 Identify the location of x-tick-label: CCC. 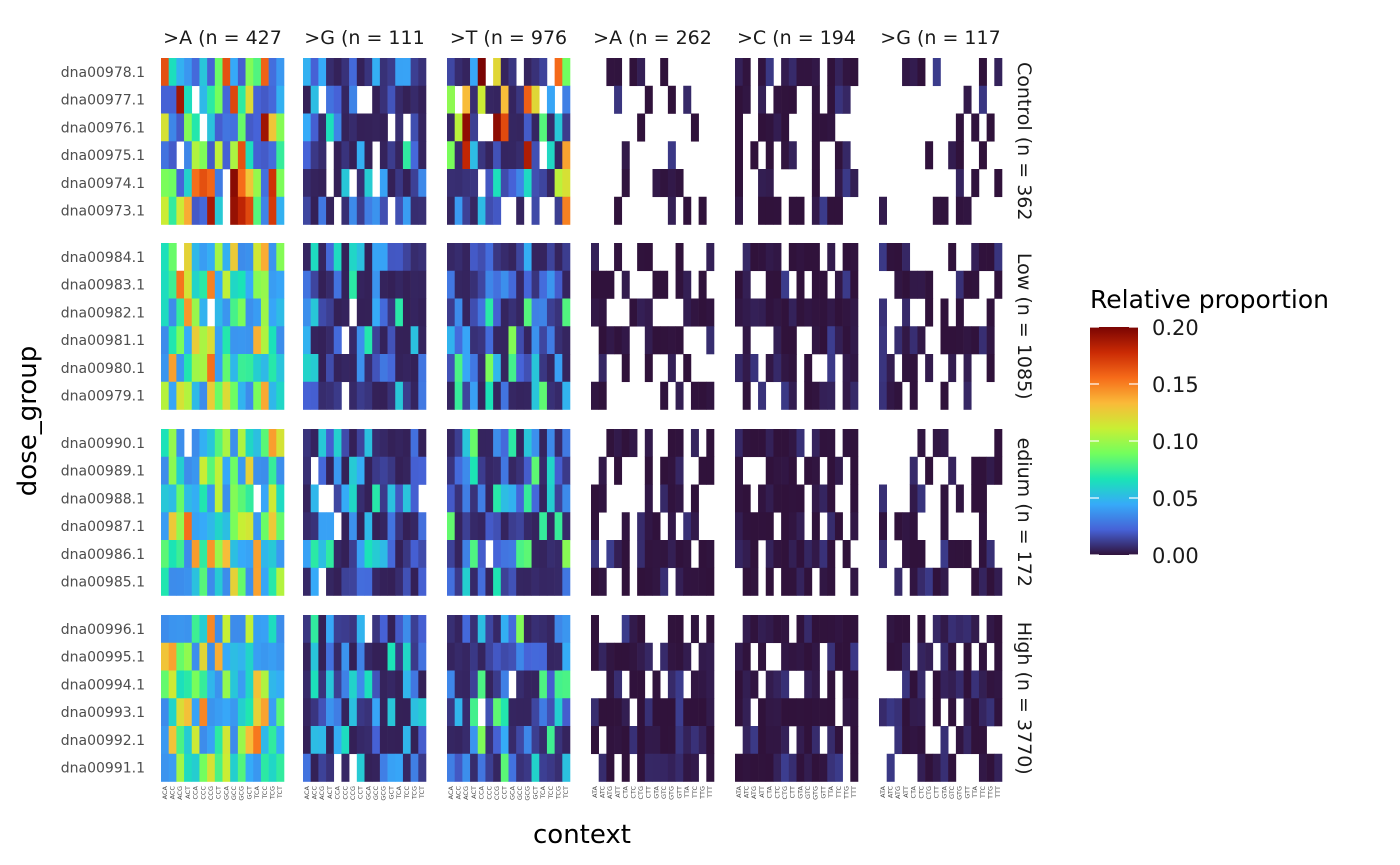
(203, 793).